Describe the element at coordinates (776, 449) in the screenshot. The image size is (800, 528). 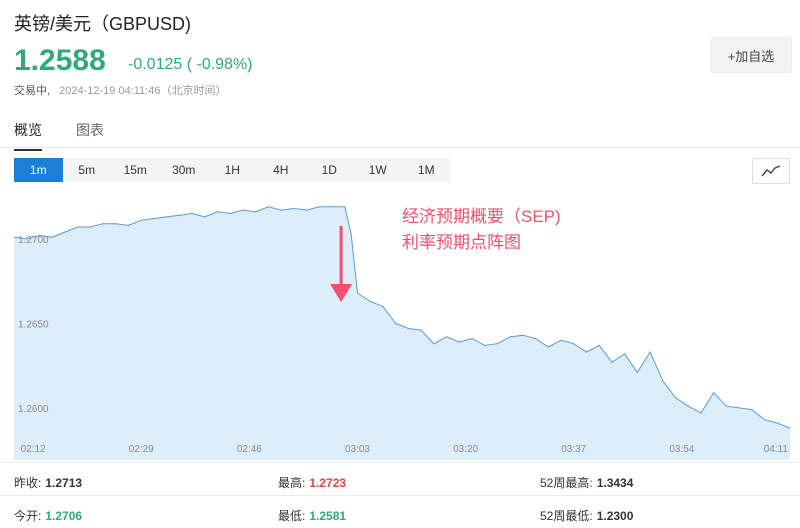
I see `x-tick-label: 04:11` at that location.